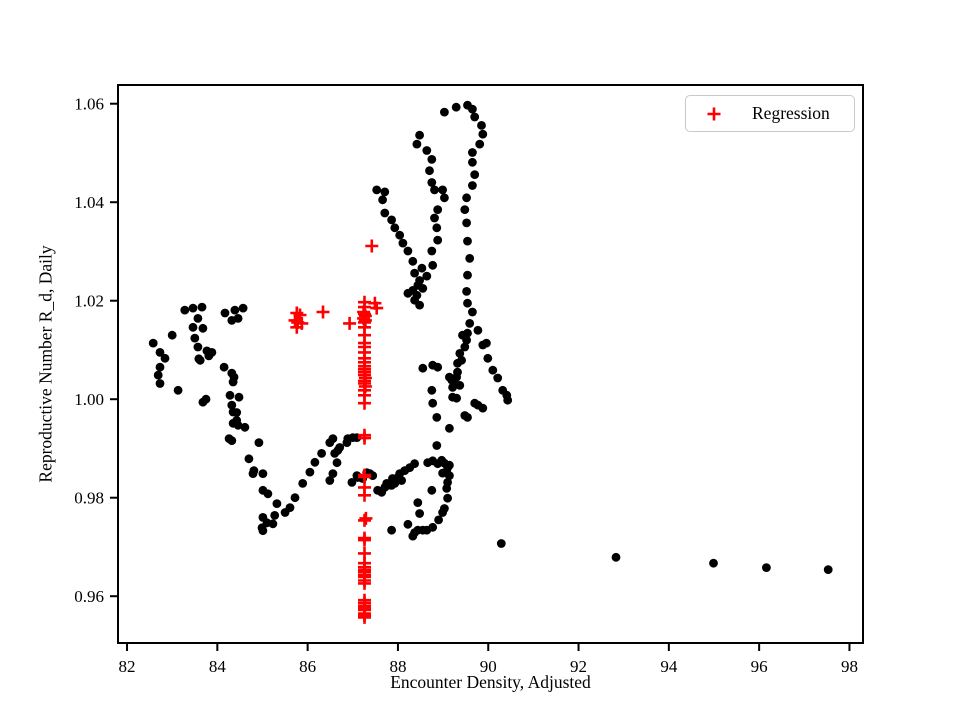 This screenshot has height=720, width=960. I want to click on x-tick-label: 82, so click(127, 666).